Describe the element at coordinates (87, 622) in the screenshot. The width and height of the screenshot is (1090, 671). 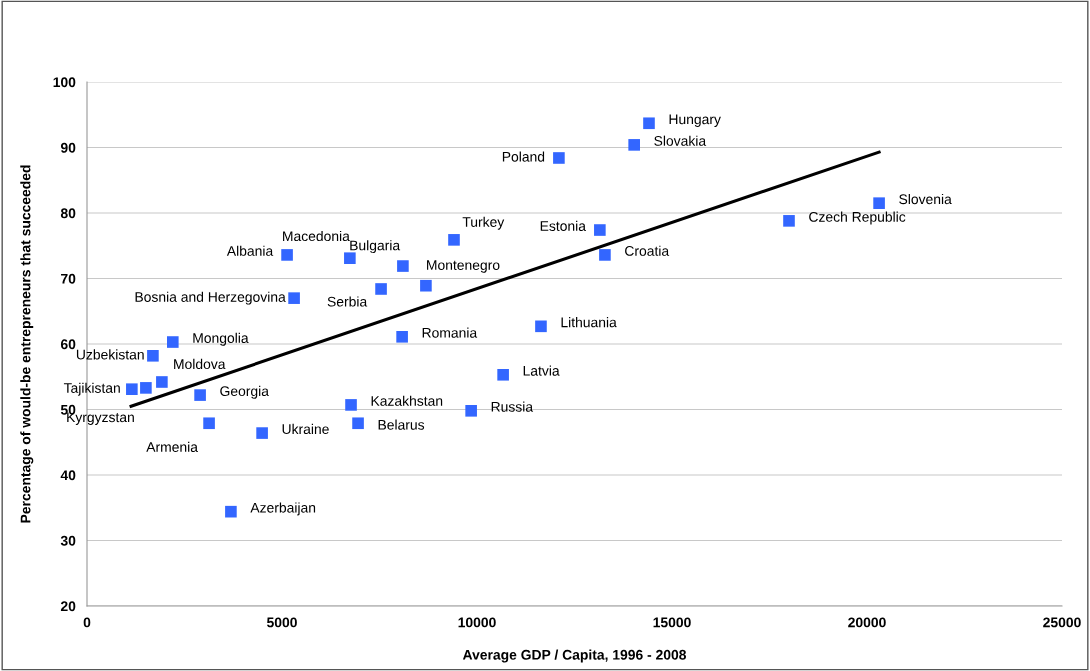
I see `x-tick-label: 0` at that location.